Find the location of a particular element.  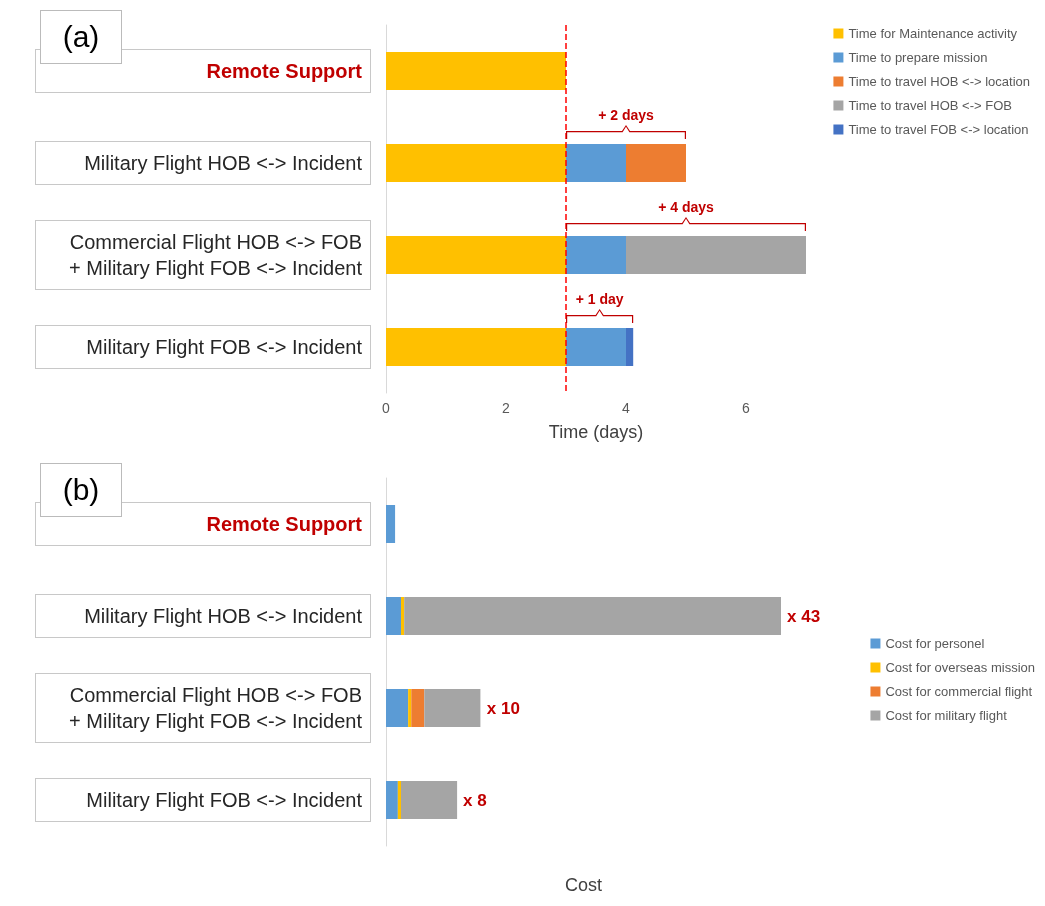

annotation: x 43 is located at coordinates (804, 616).